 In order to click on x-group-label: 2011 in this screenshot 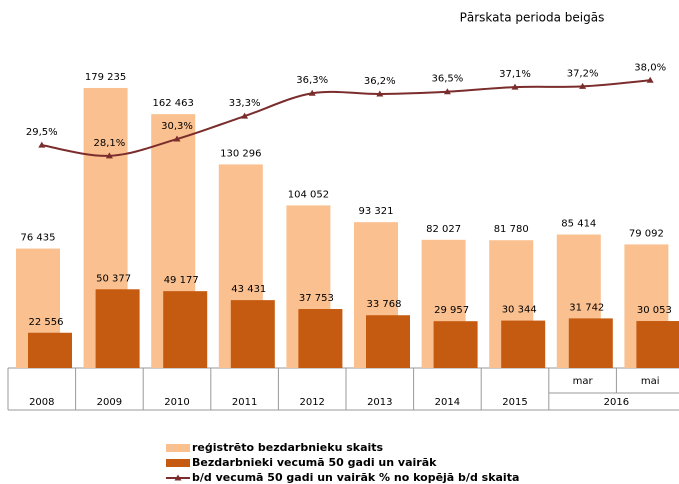, I will do `click(244, 402)`.